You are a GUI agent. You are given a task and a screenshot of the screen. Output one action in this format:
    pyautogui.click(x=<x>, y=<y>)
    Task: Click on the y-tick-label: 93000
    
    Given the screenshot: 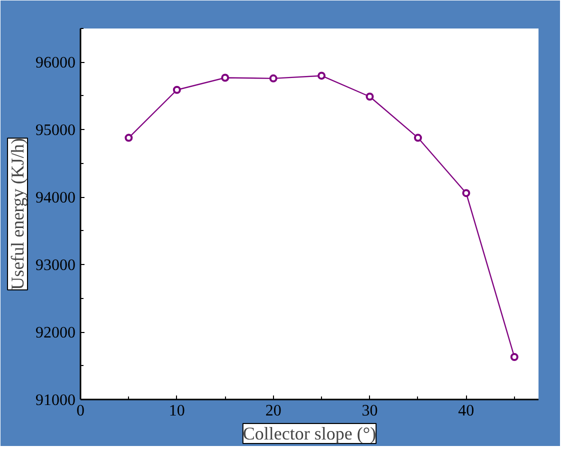 What is the action you would take?
    pyautogui.click(x=56, y=265)
    